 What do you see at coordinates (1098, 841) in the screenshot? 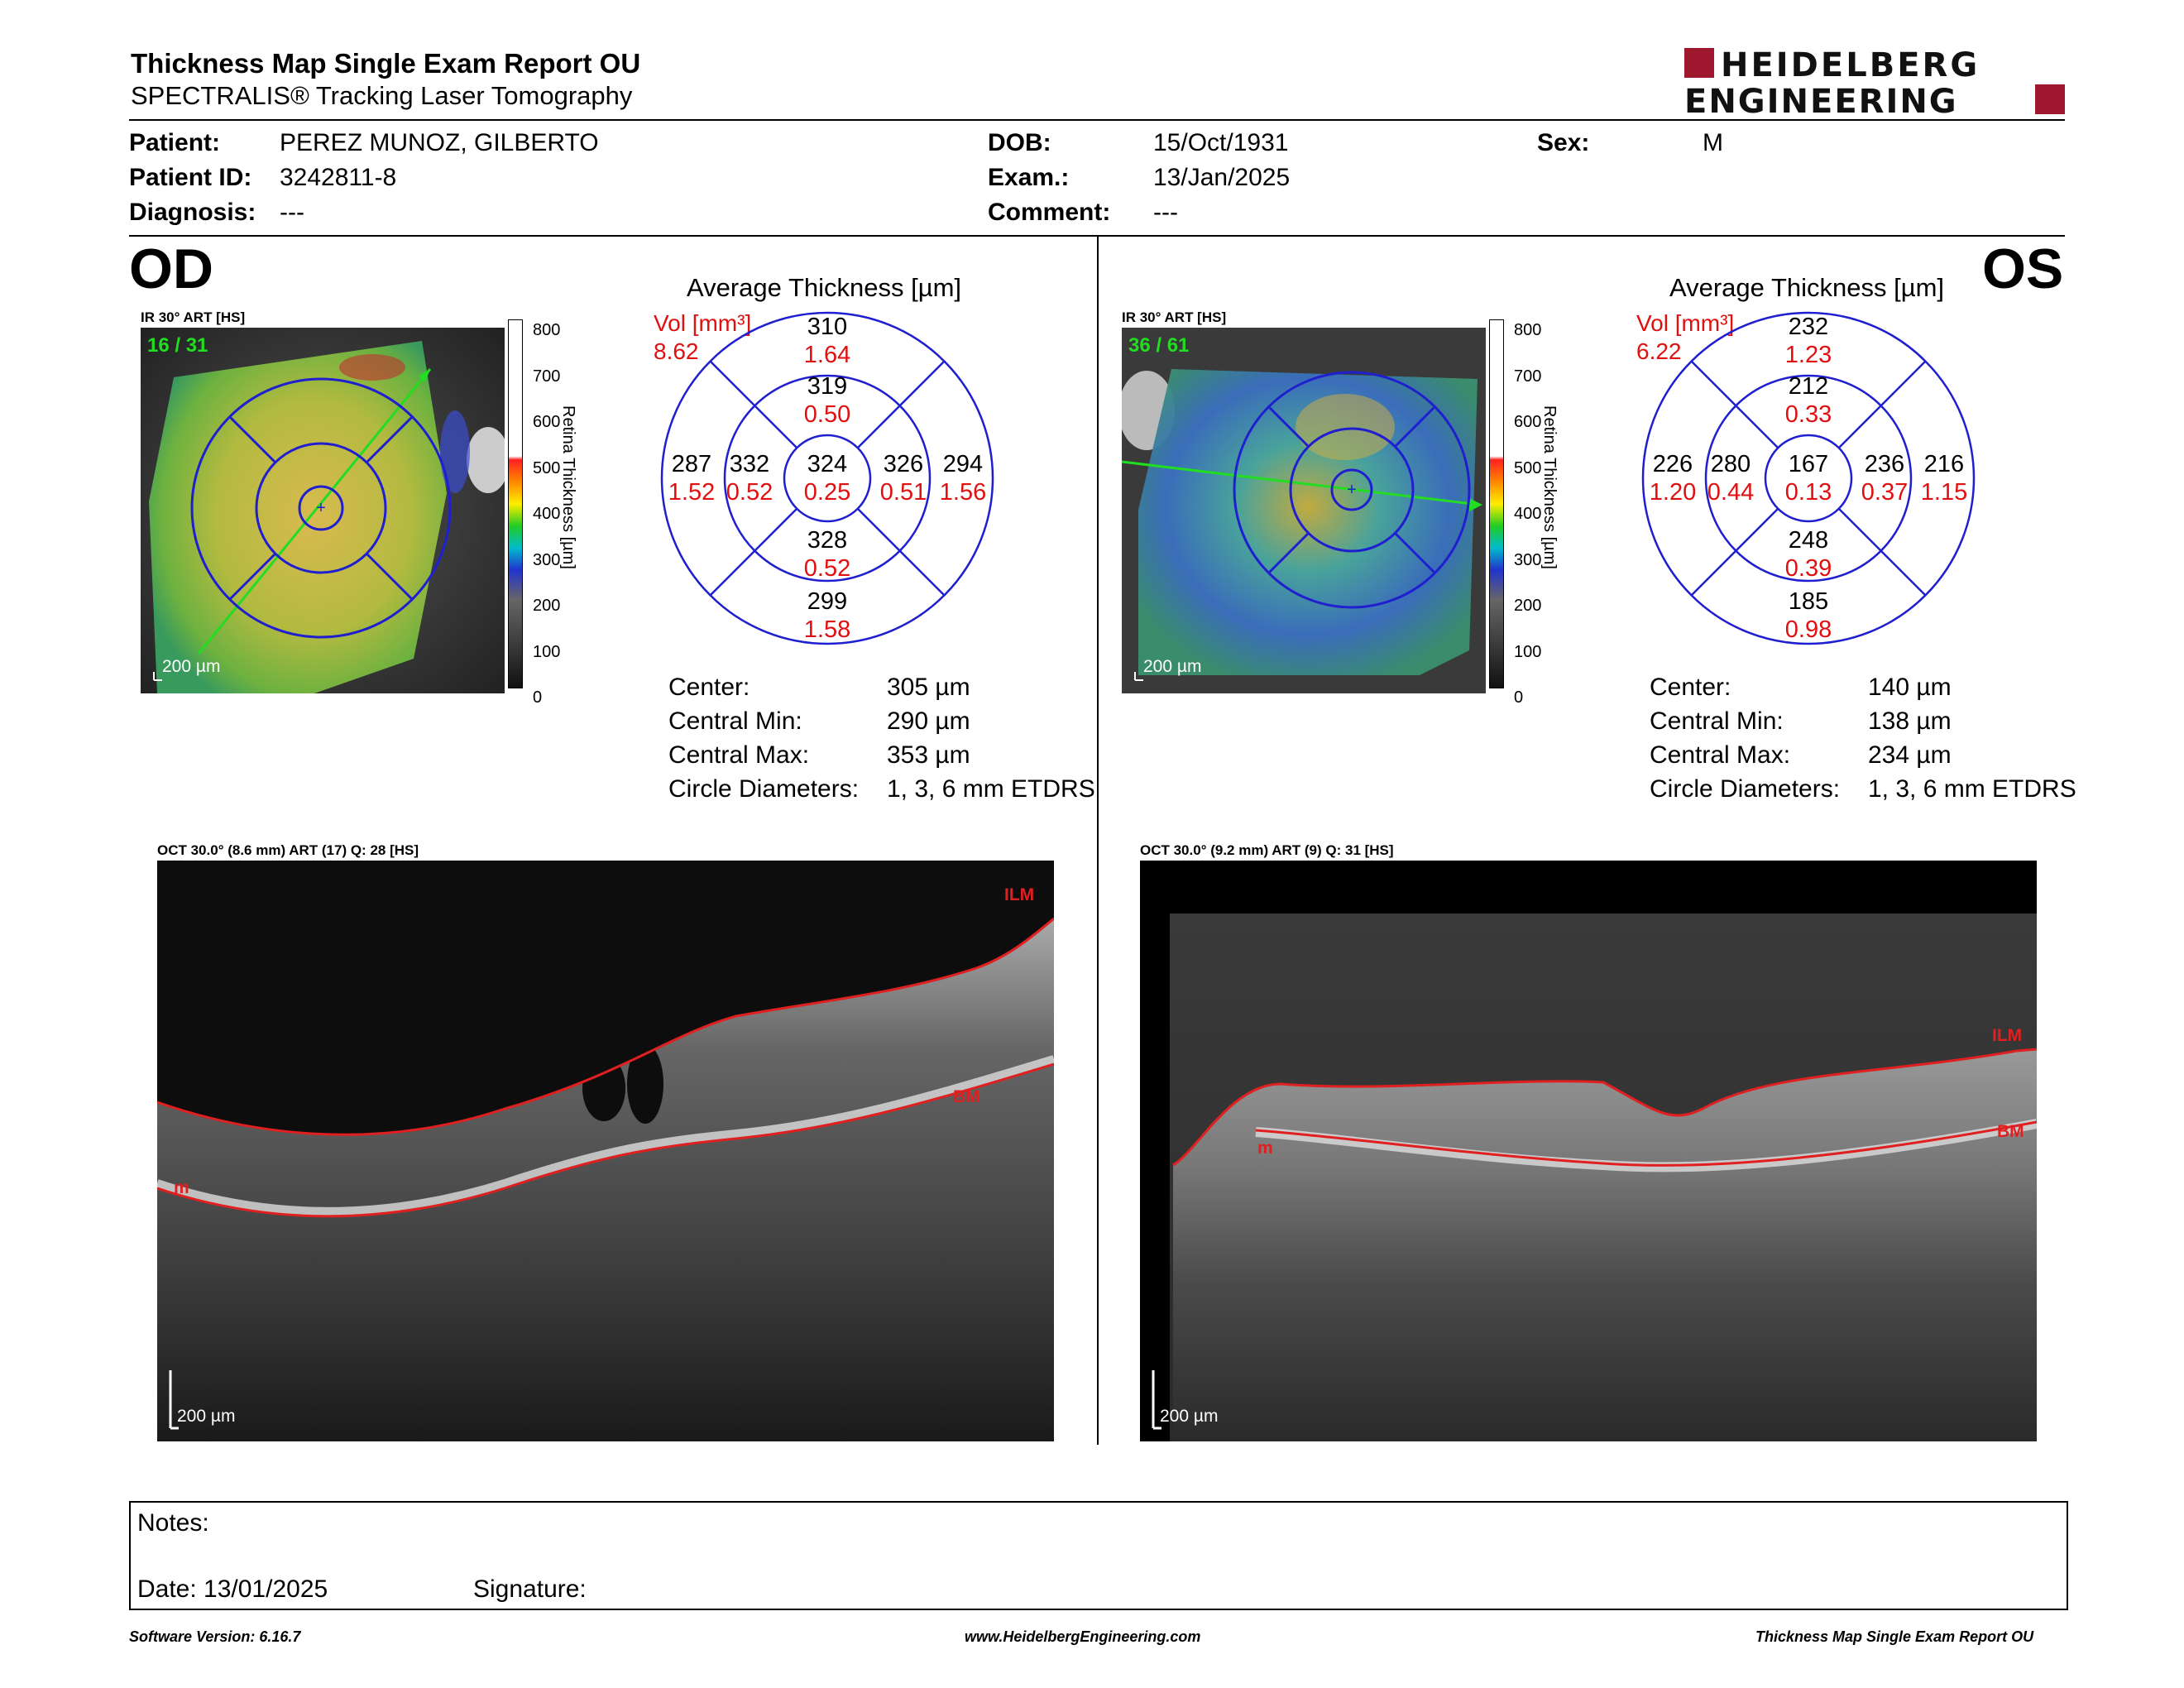
I see `eye-divider` at bounding box center [1098, 841].